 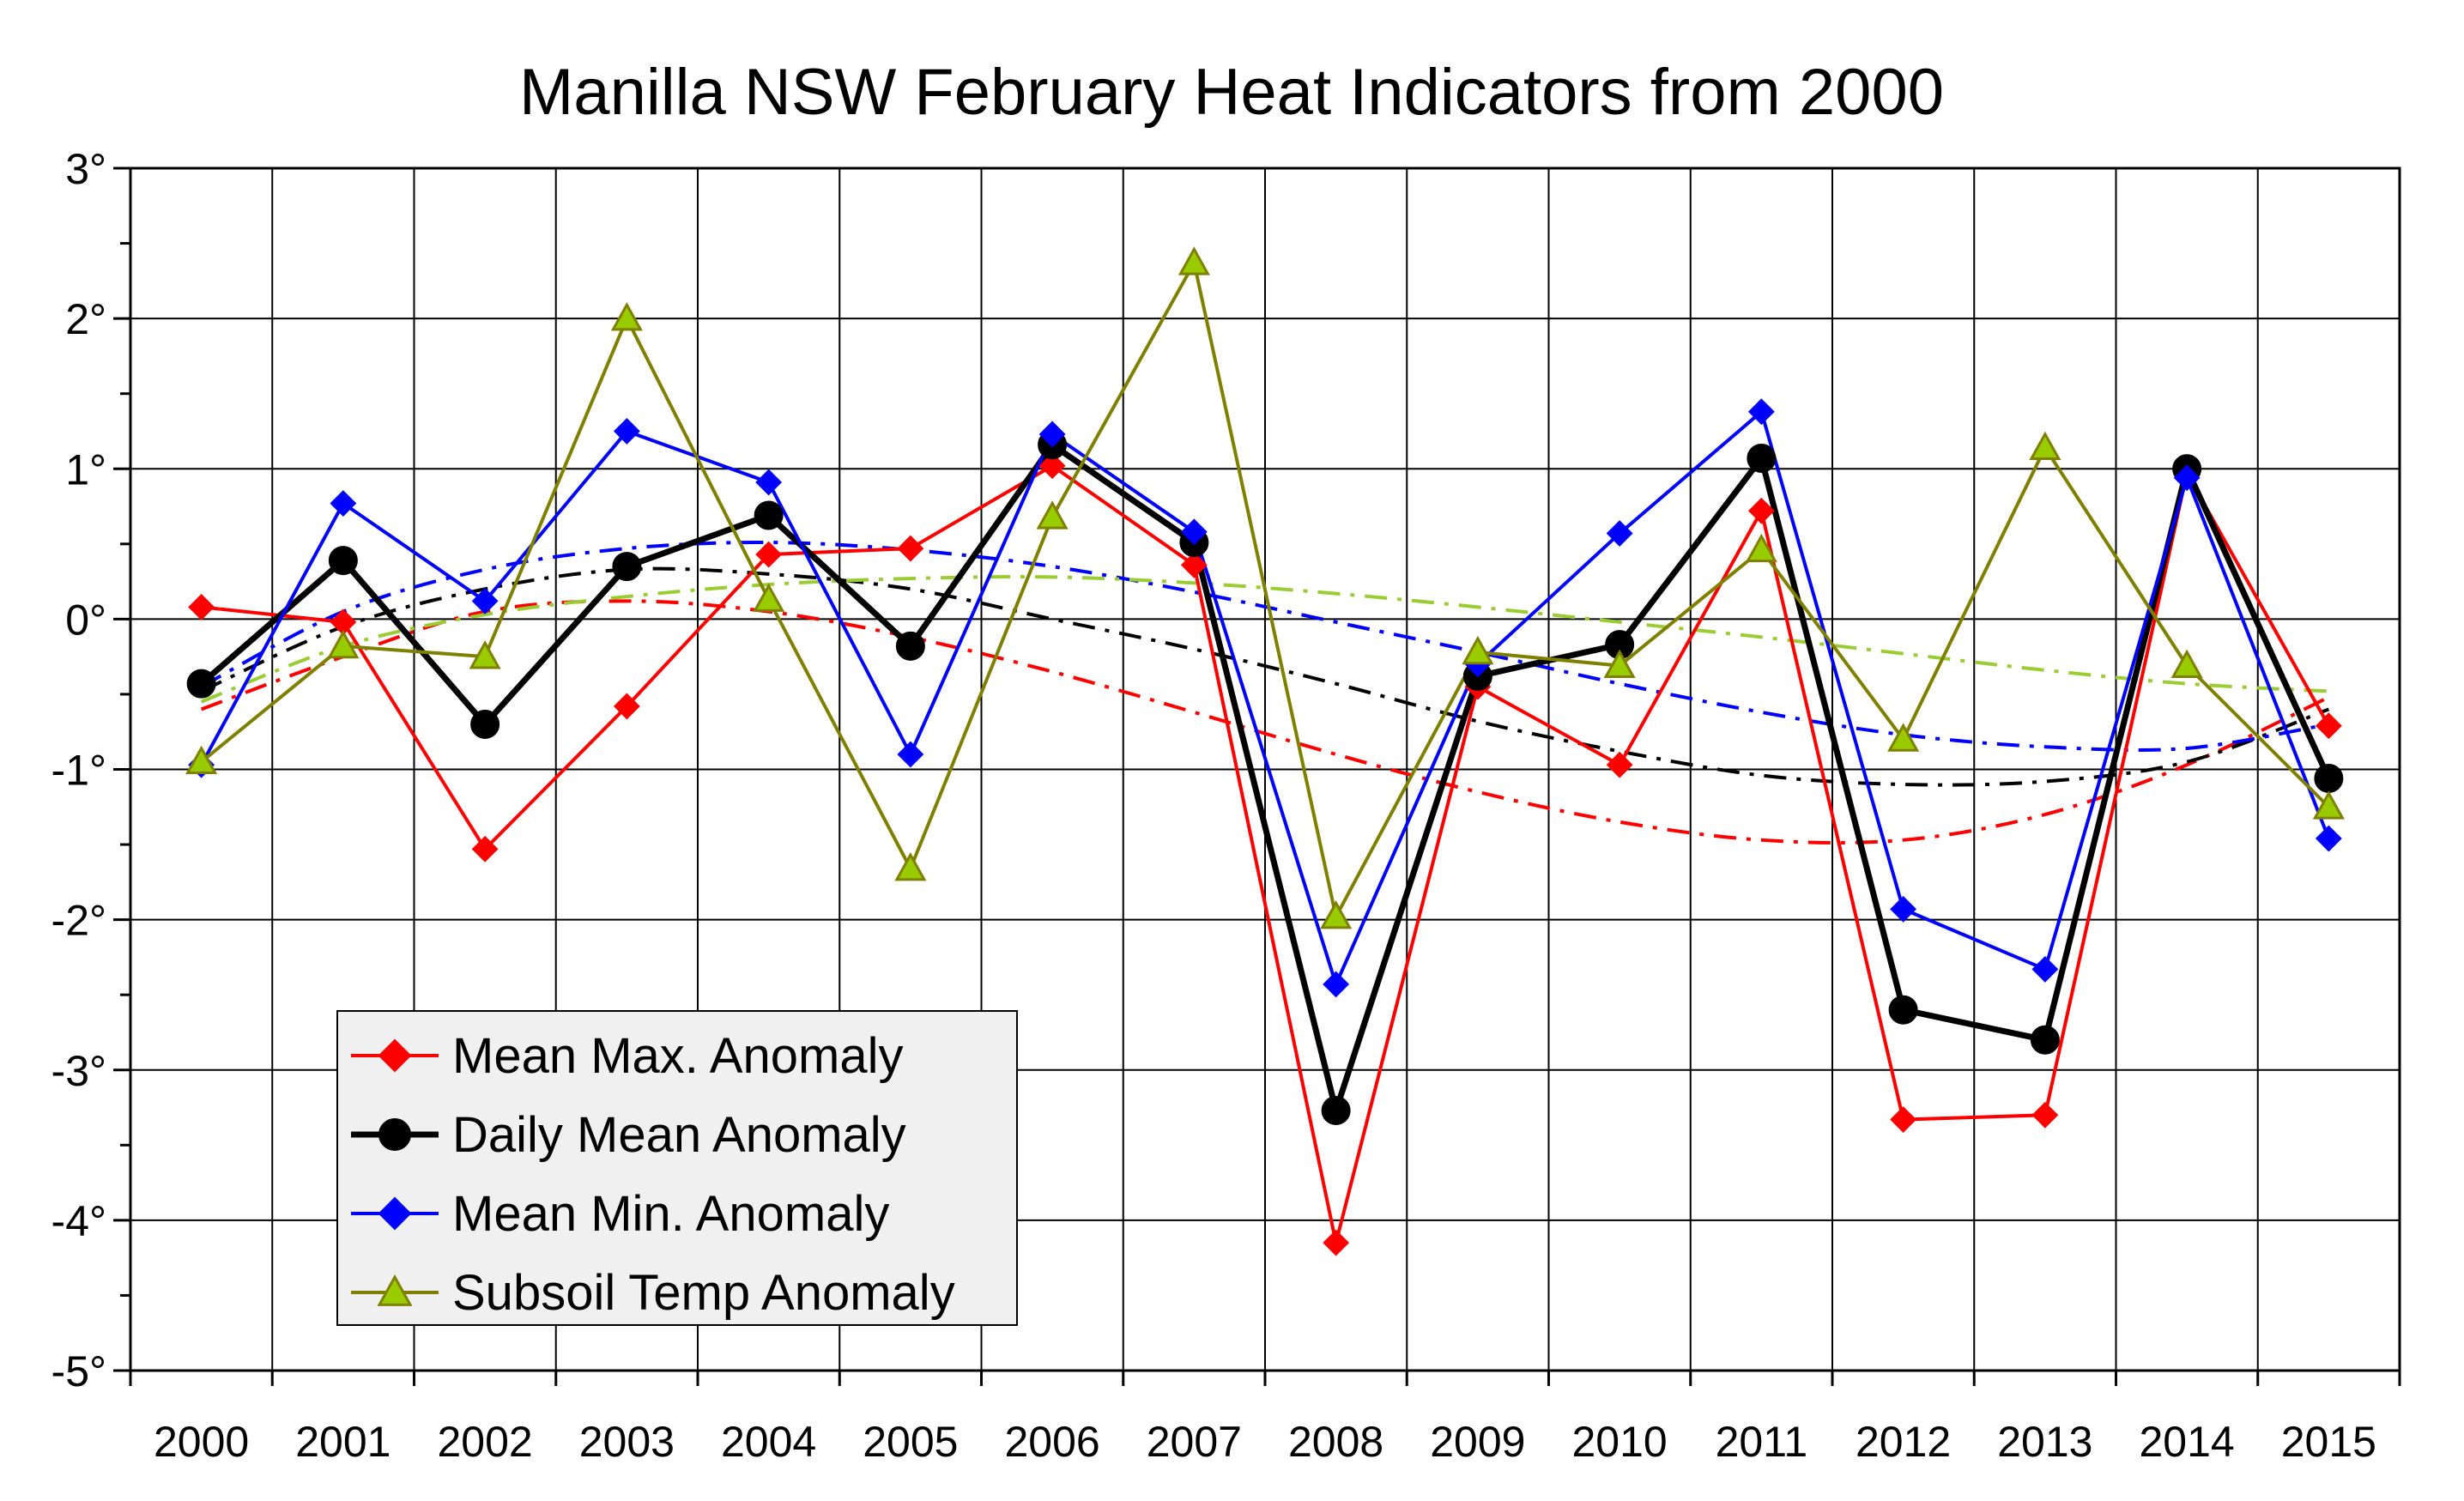 I want to click on x-tick-label: 2006, so click(x=1052, y=1442).